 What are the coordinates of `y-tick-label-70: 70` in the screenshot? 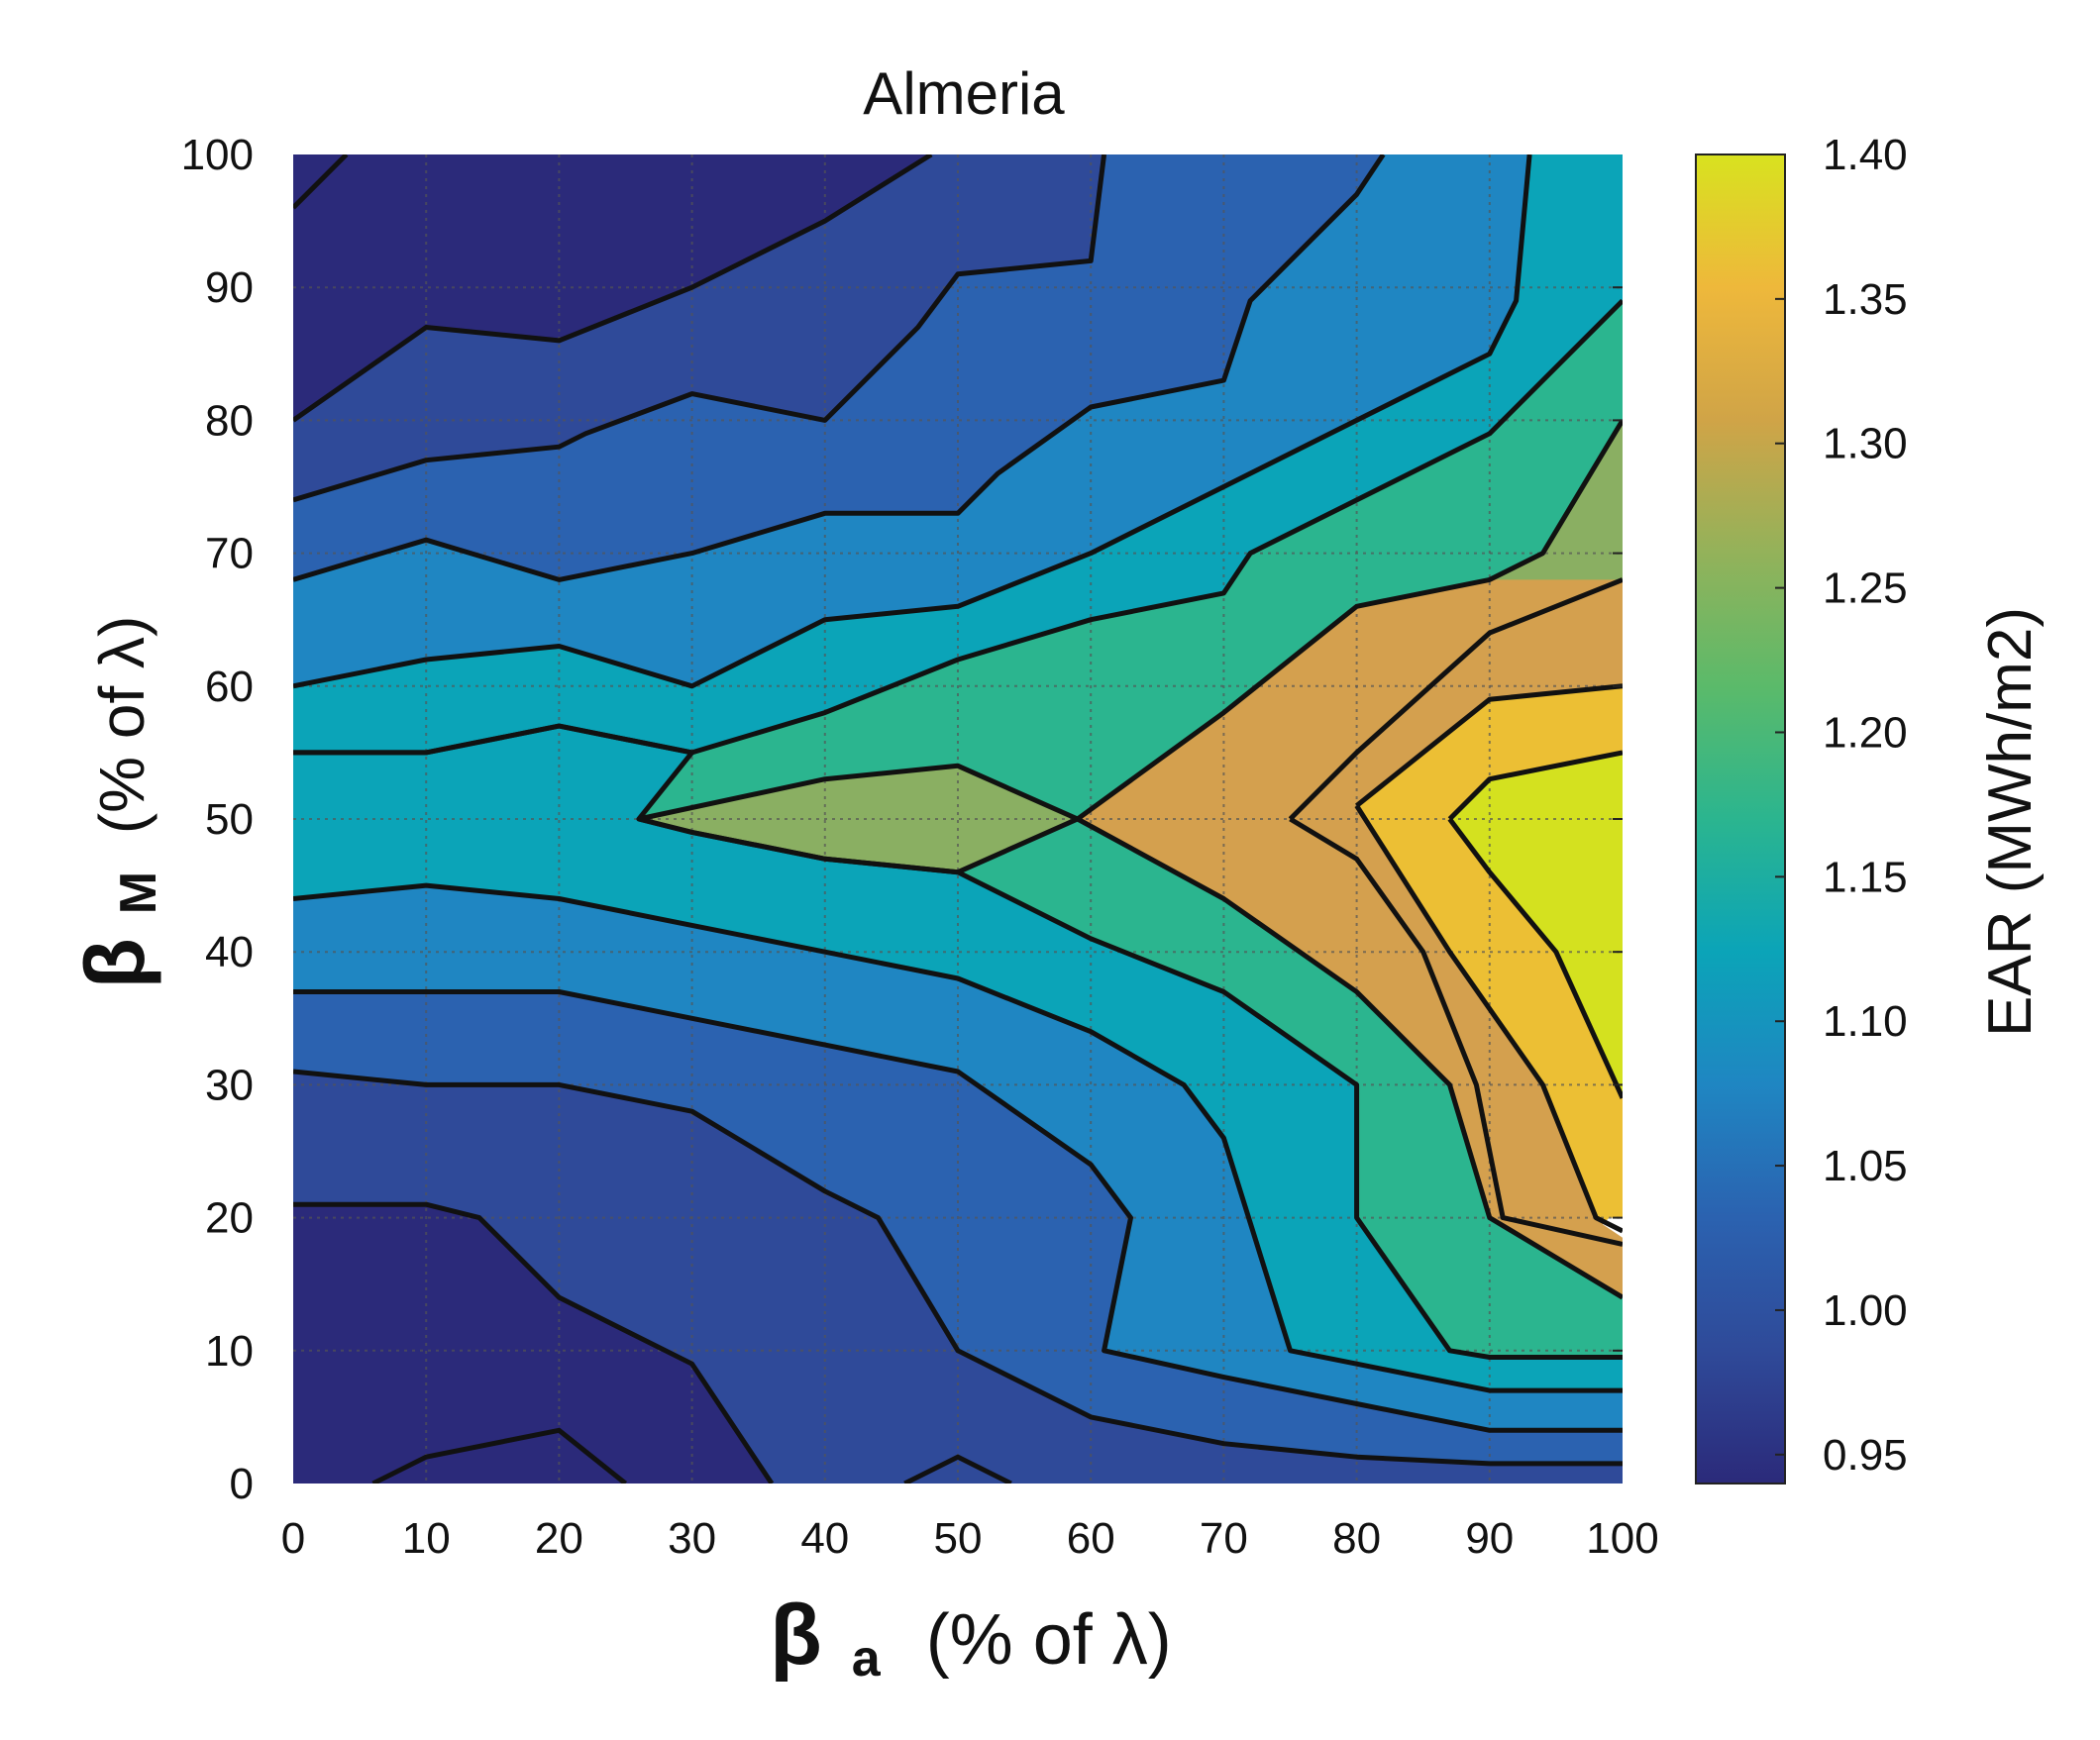 It's located at (229, 554).